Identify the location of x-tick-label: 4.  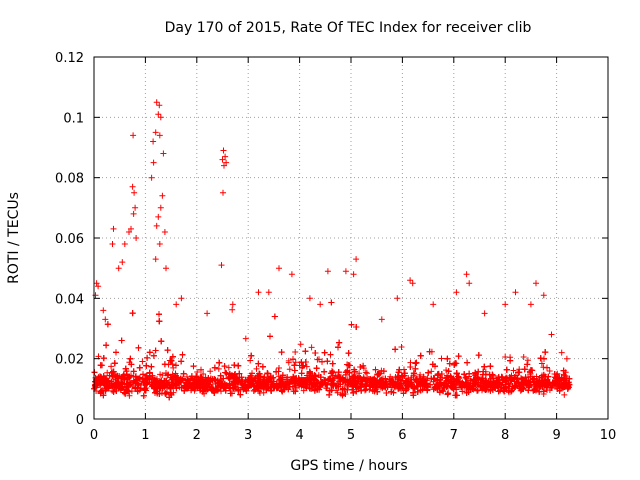
(299, 435).